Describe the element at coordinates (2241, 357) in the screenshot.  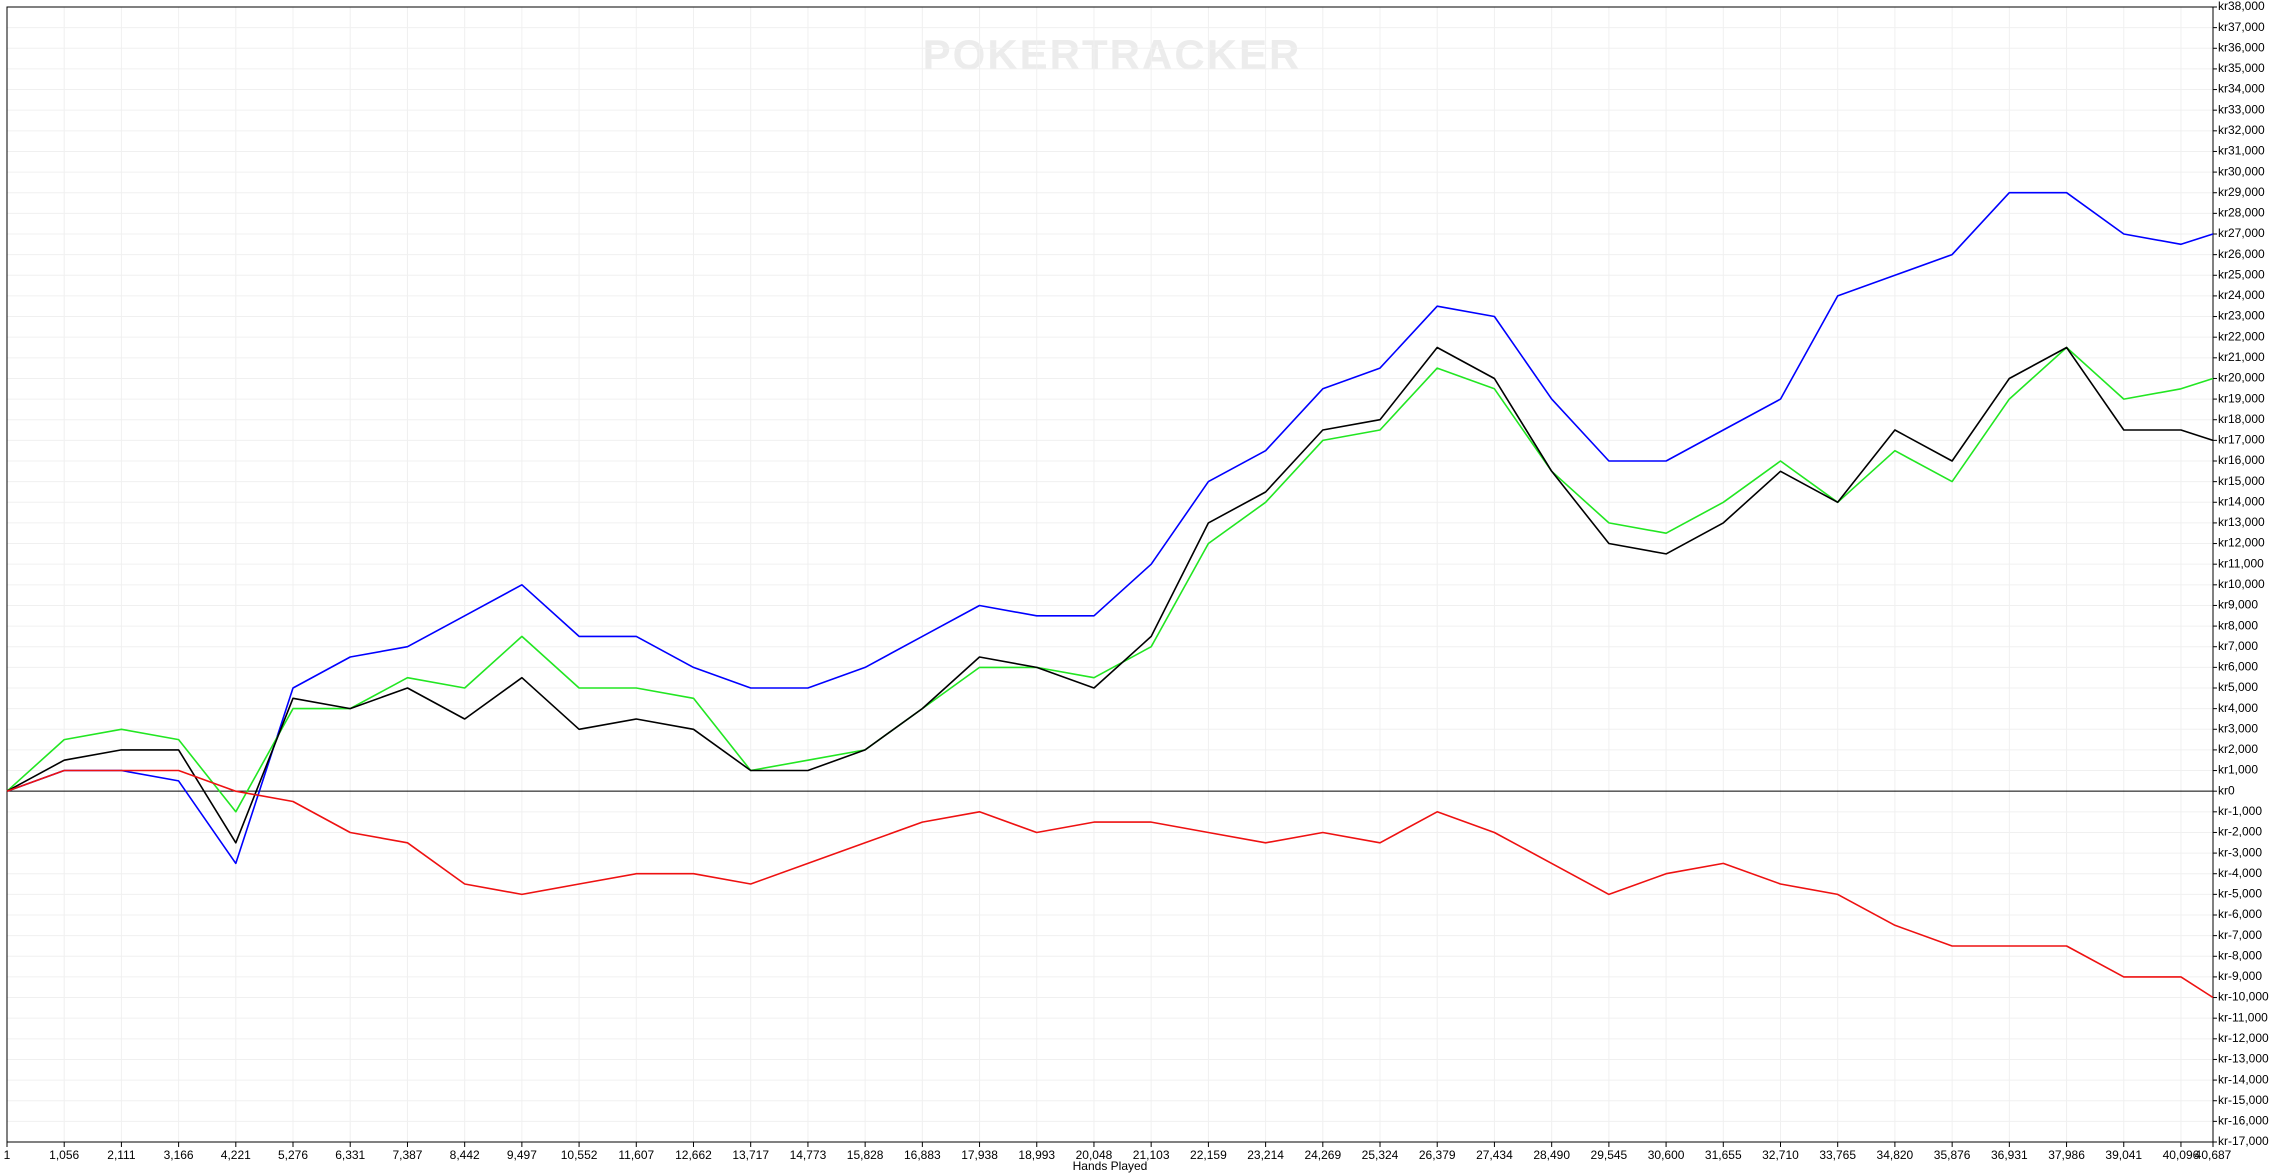
I see `y-tick-label: kr21,000` at that location.